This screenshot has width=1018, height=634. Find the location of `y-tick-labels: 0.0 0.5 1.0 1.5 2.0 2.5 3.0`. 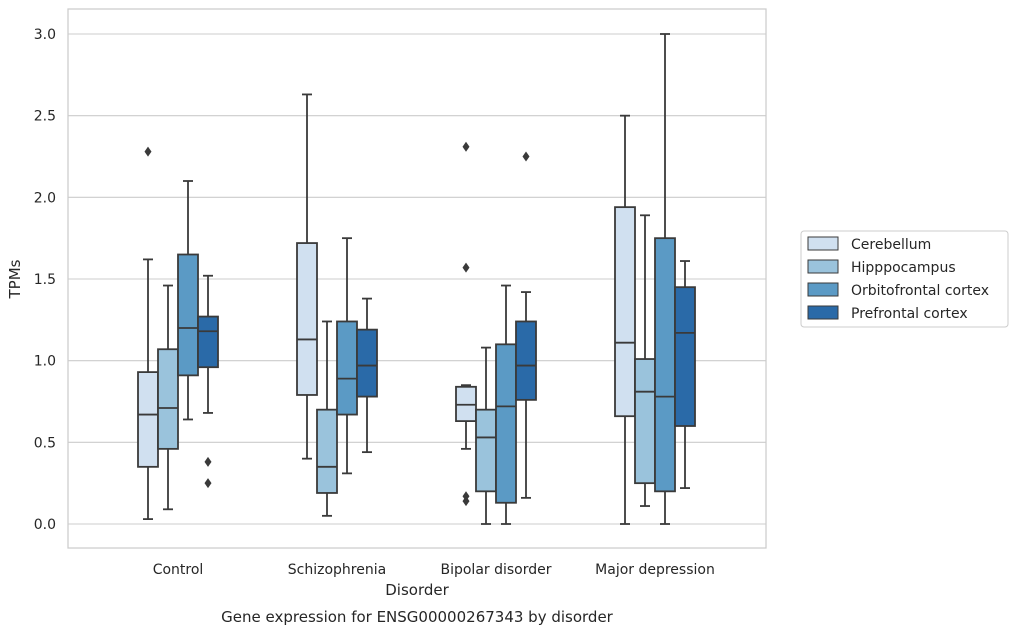

y-tick-labels: 0.0 0.5 1.0 1.5 2.0 2.5 3.0 is located at coordinates (45, 280).